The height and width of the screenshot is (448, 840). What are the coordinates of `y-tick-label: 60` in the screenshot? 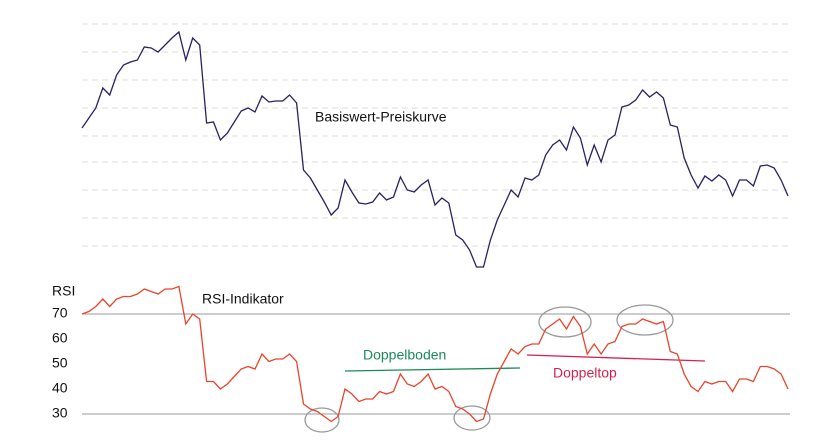 It's located at (60, 338).